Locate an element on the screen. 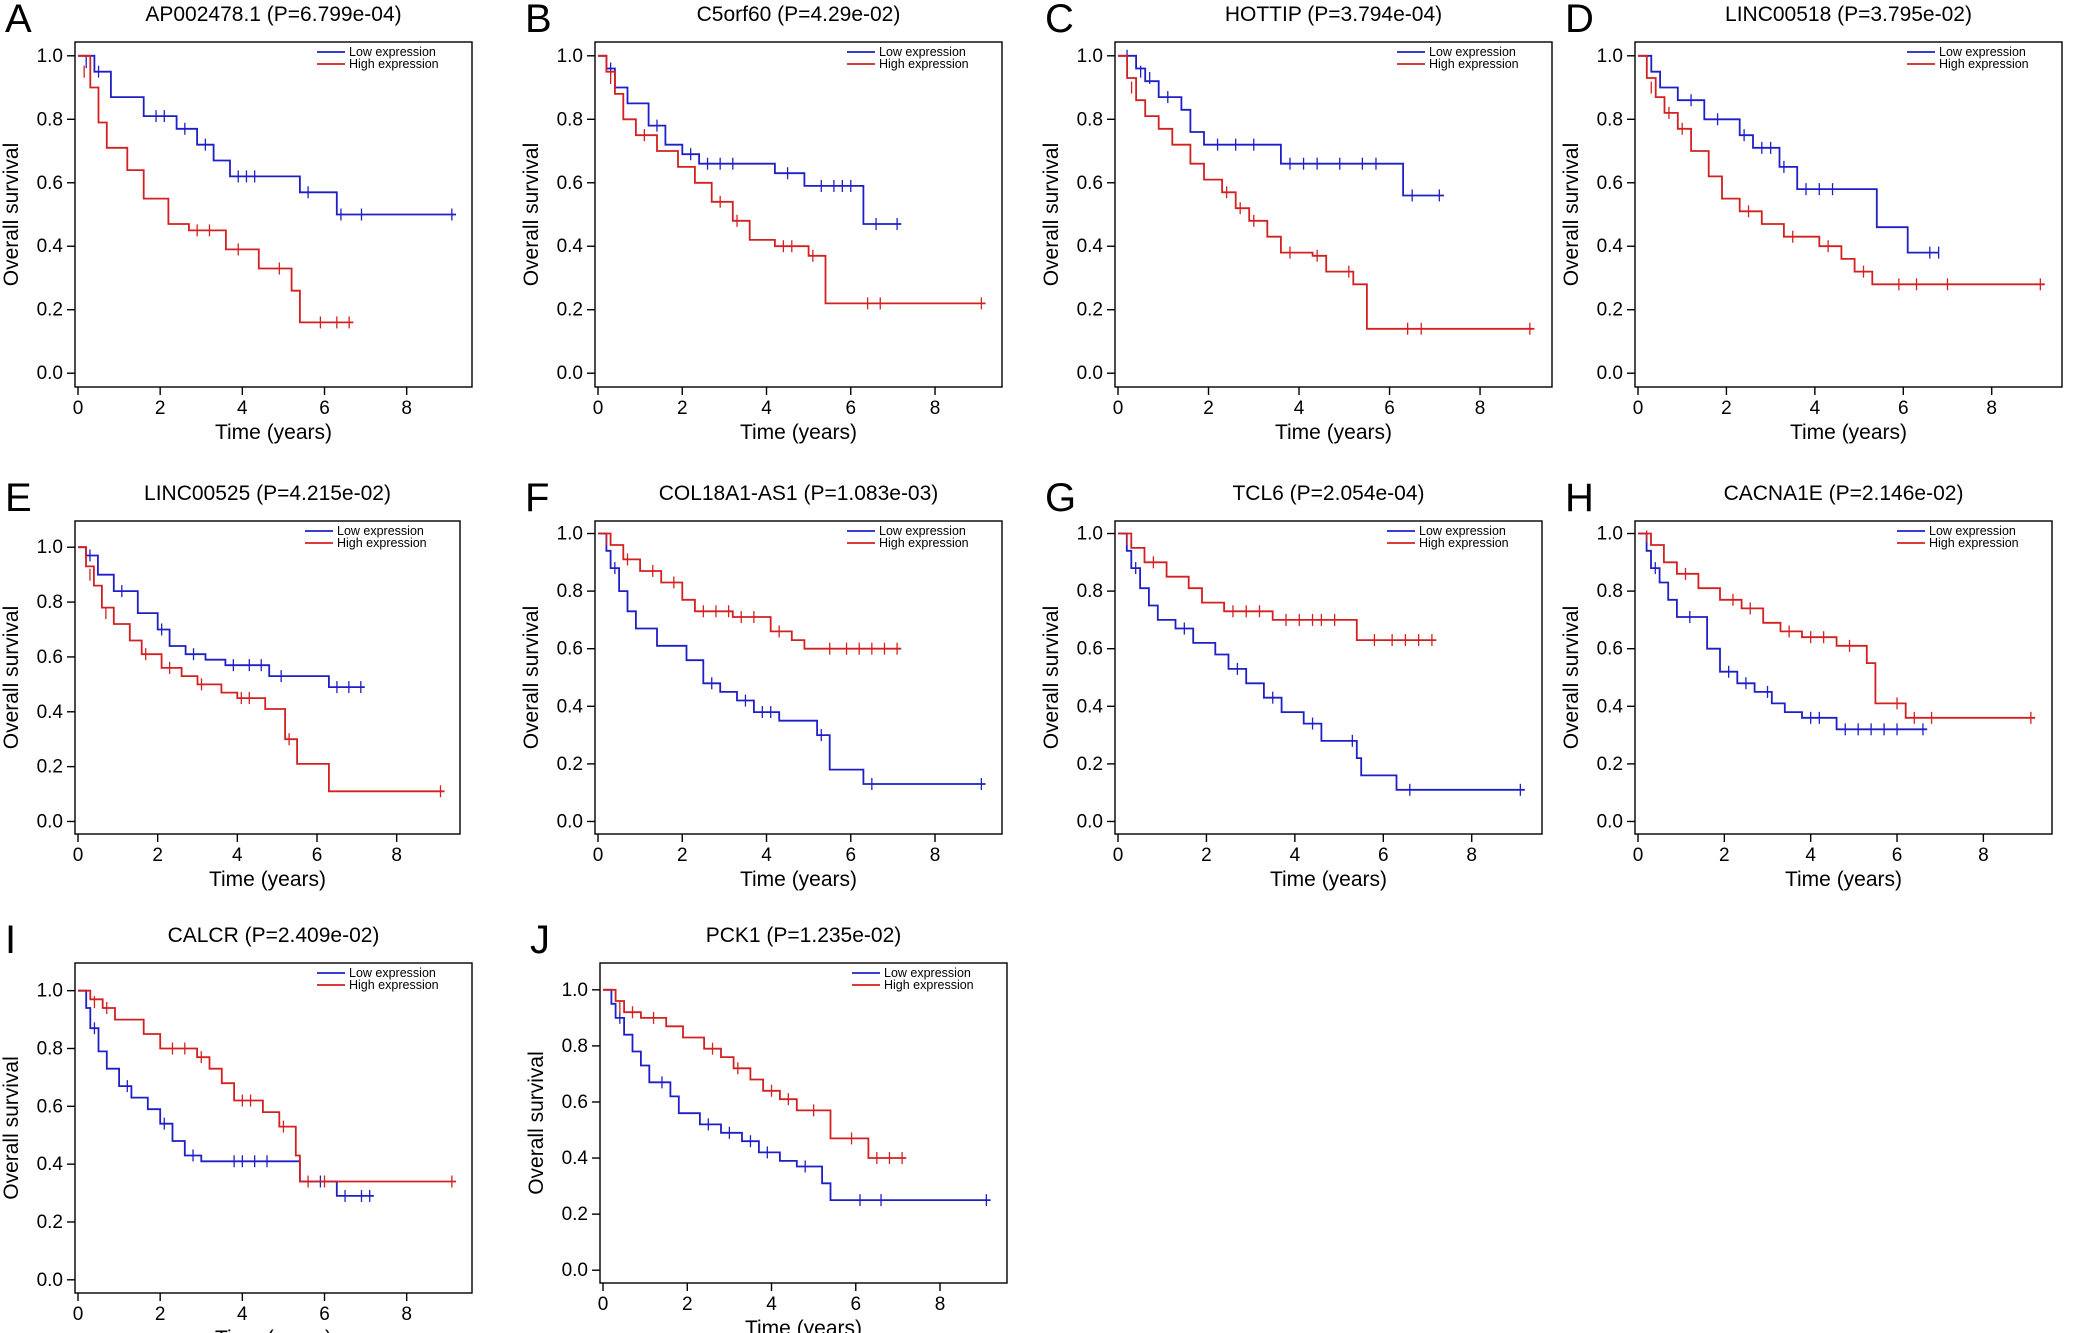 This screenshot has height=1333, width=2080. panel-letter: J is located at coordinates (540, 940).